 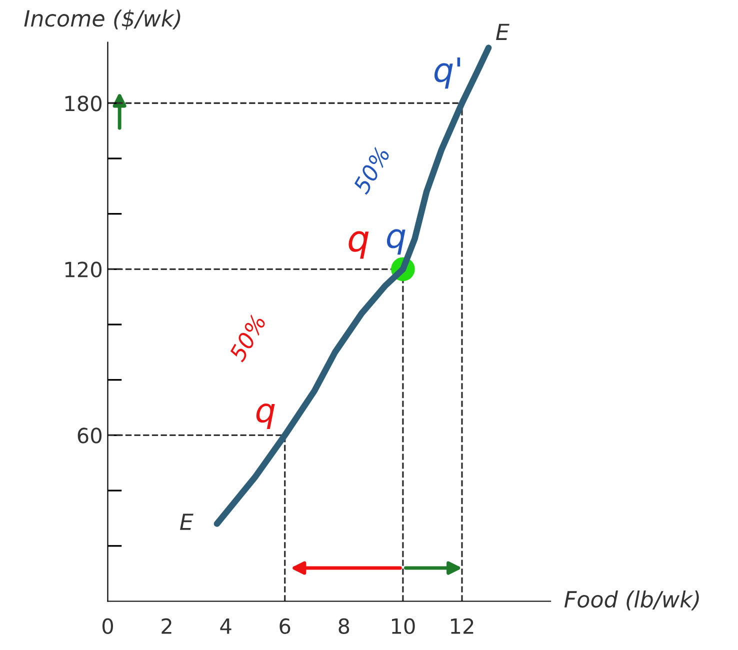 What do you see at coordinates (462, 626) in the screenshot?
I see `x-tick-label: 12` at bounding box center [462, 626].